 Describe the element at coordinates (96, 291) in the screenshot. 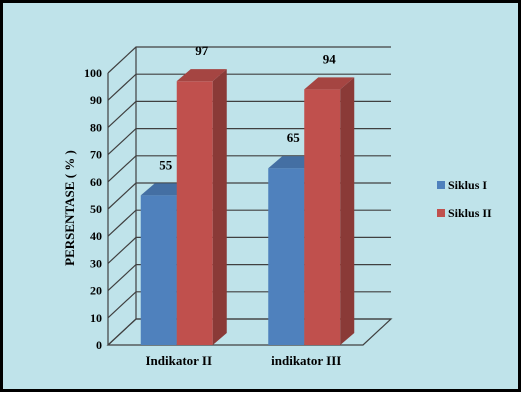

I see `y-tick-label: 20` at that location.